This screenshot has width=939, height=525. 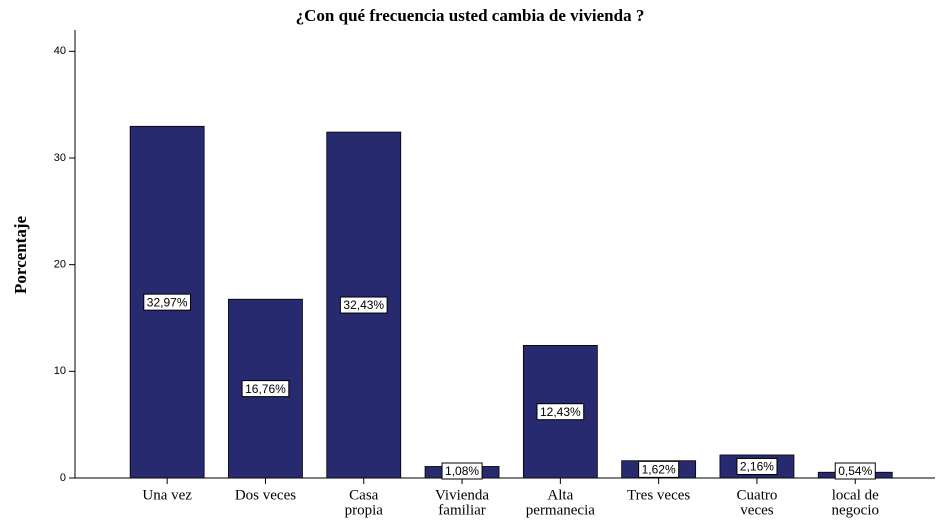 What do you see at coordinates (60, 51) in the screenshot?
I see `y-tick-label: 40` at bounding box center [60, 51].